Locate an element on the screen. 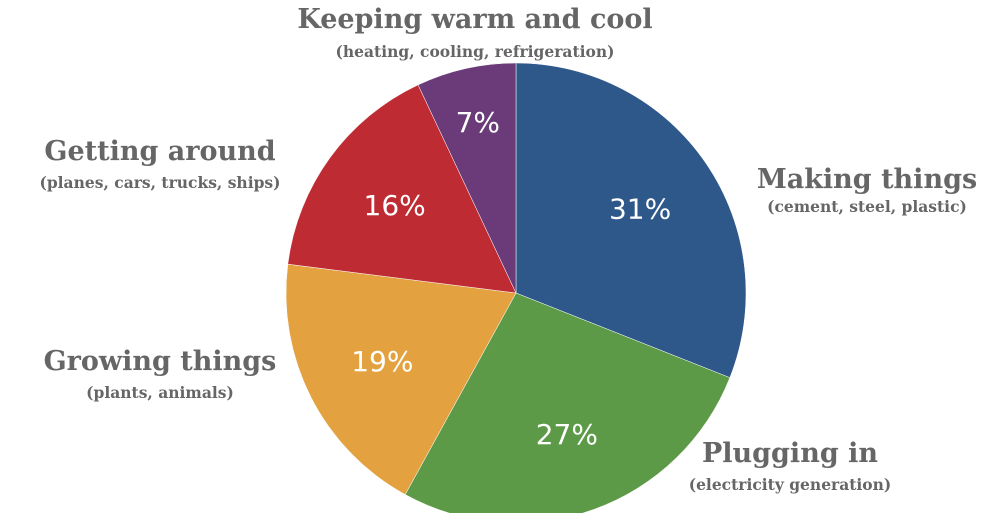 The height and width of the screenshot is (513, 996). category-label-making-things: Making things is located at coordinates (867, 179).